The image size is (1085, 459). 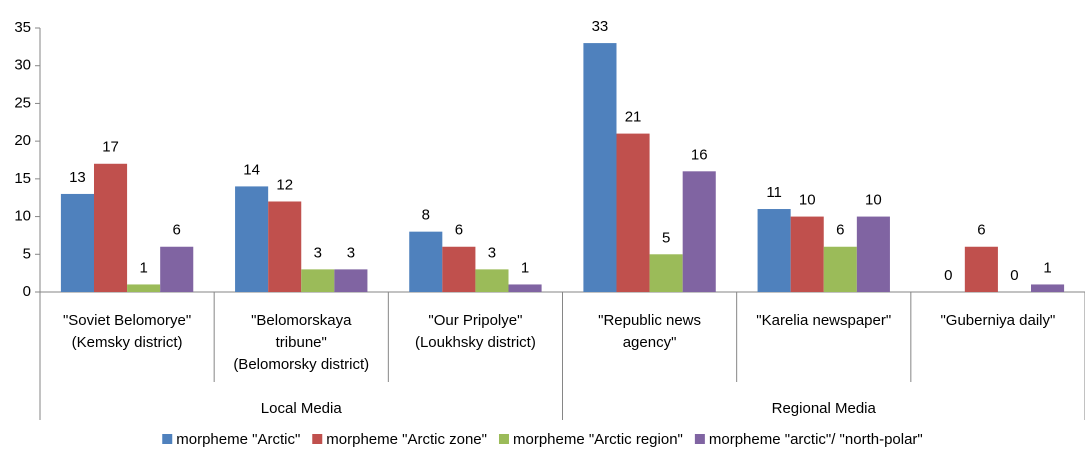 What do you see at coordinates (824, 408) in the screenshot?
I see `group-label: Regional Media` at bounding box center [824, 408].